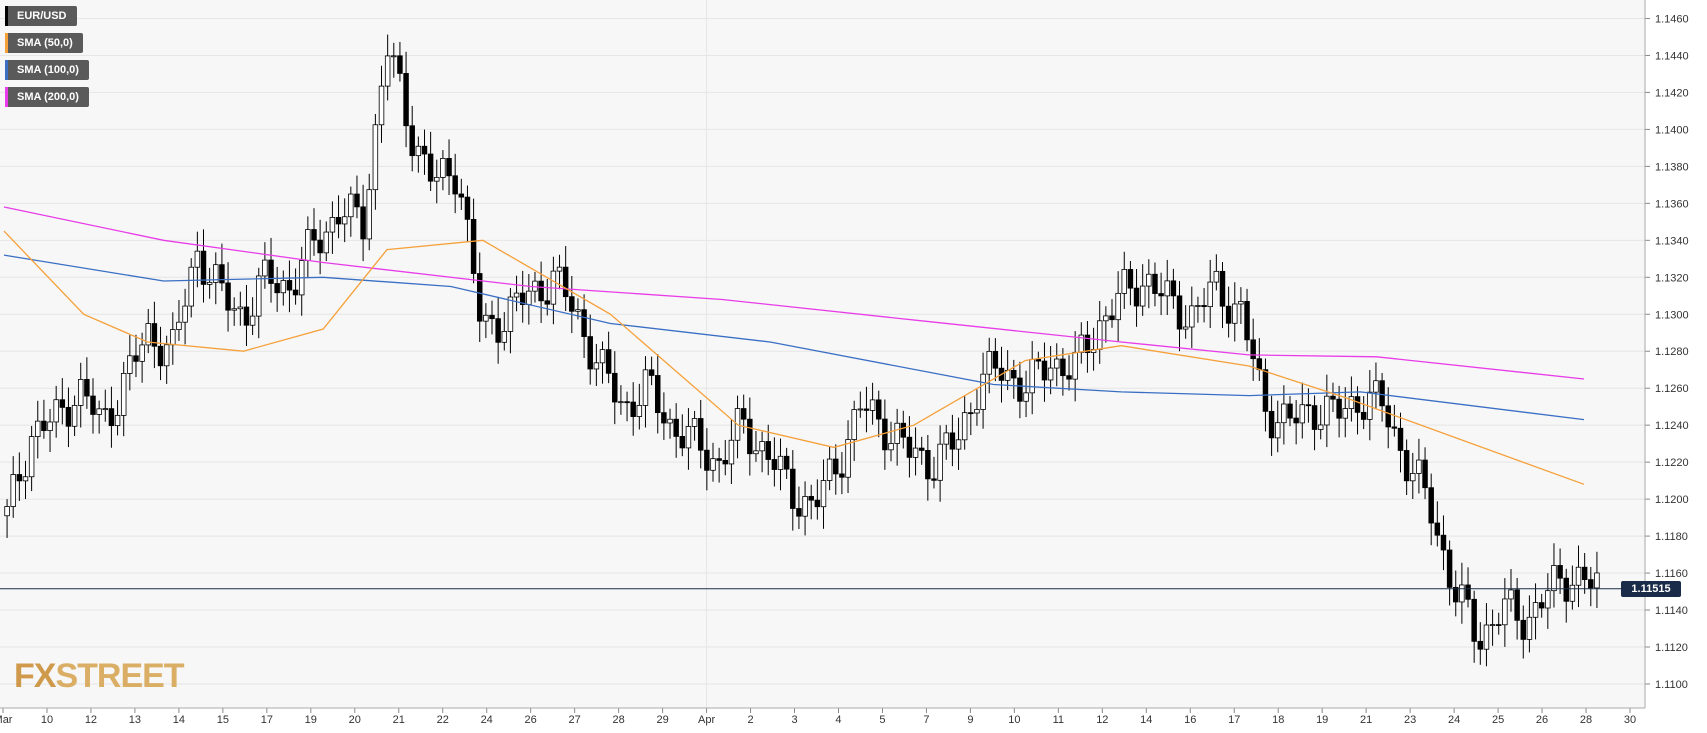 This screenshot has height=733, width=1707. I want to click on x-tick-label: 13, so click(135, 720).